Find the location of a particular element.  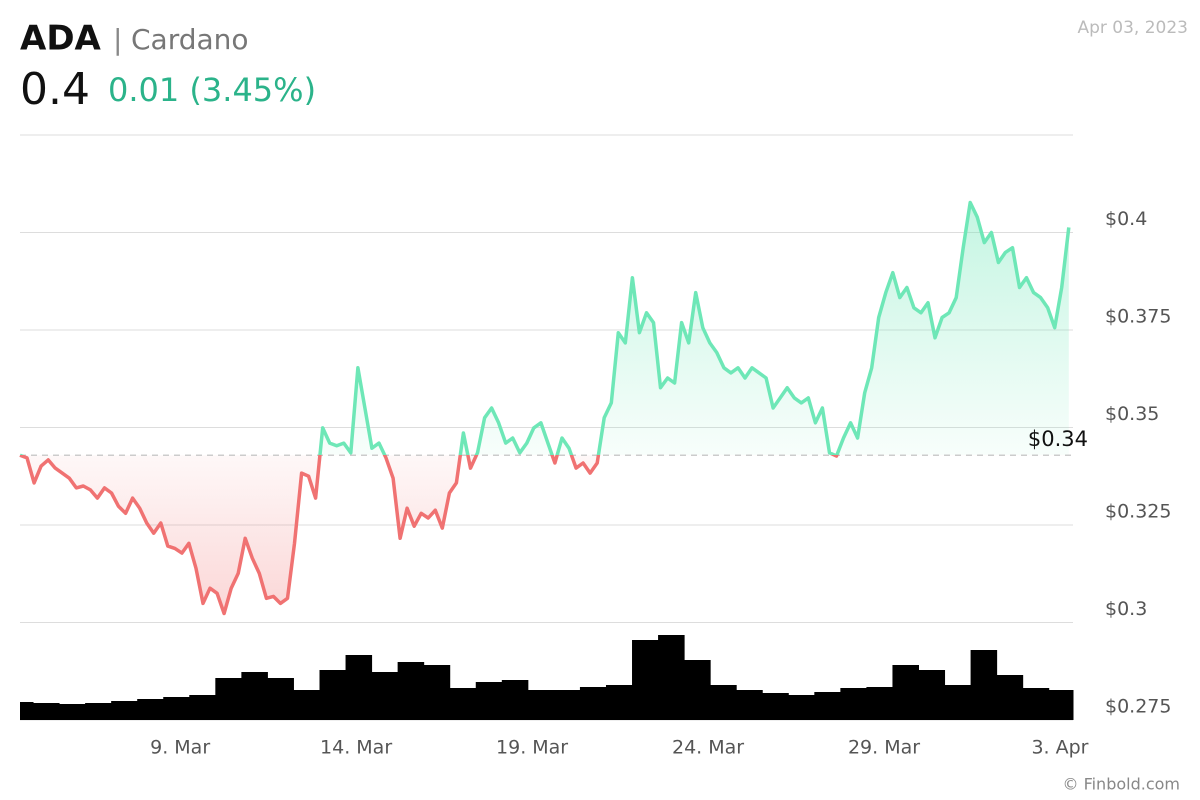

price: 0.4 is located at coordinates (55, 89).